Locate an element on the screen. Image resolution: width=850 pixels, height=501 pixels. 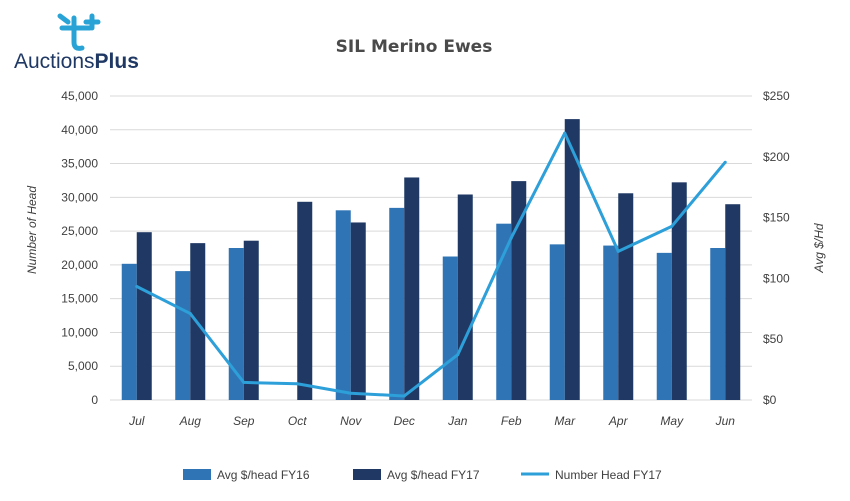
y-tick-label: 20,000 is located at coordinates (79, 265).